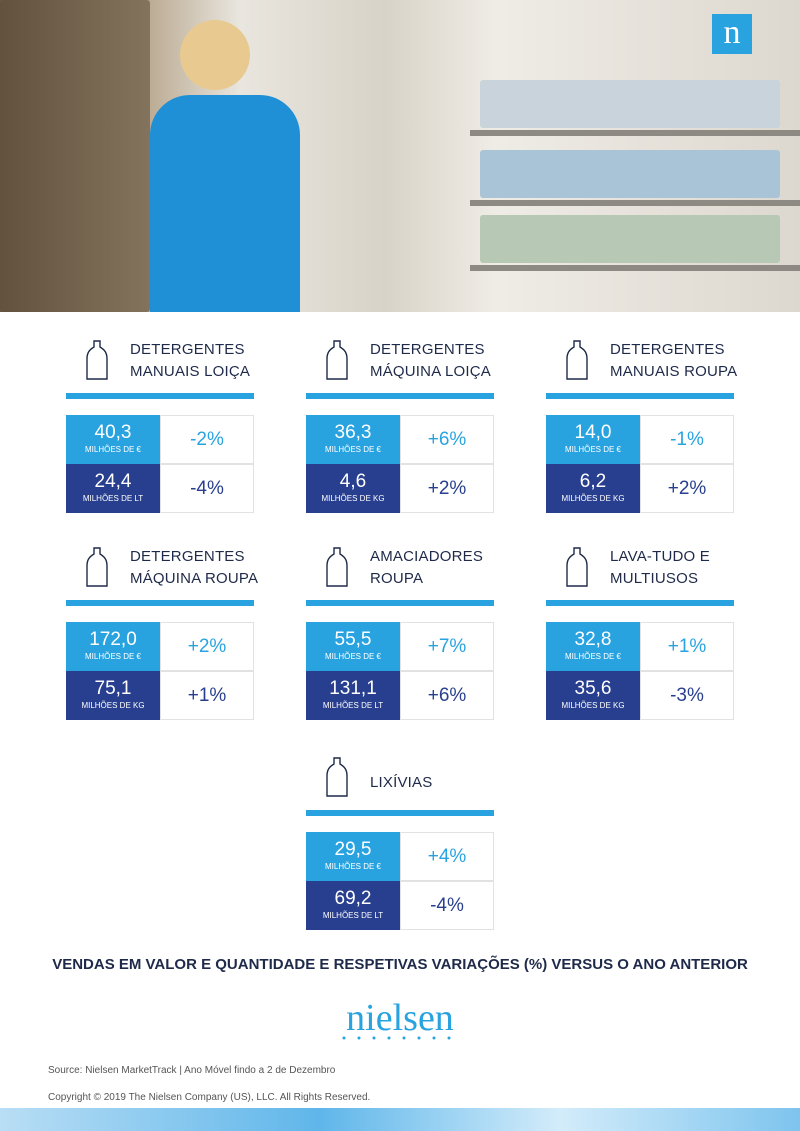 This screenshot has height=1131, width=800. I want to click on value-box: 55,5 MILHÕES DE €, so click(353, 646).